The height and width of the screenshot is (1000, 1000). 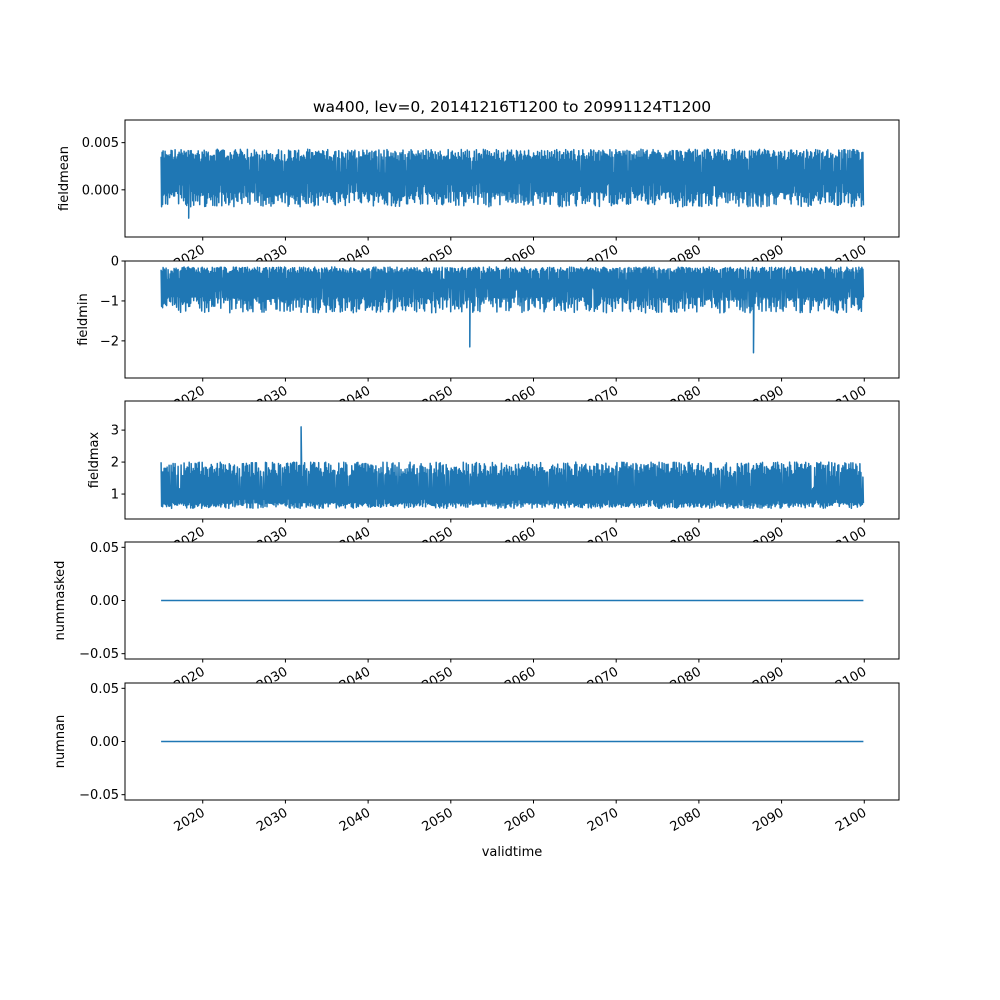 I want to click on y-tick-label: 3, so click(x=115, y=431).